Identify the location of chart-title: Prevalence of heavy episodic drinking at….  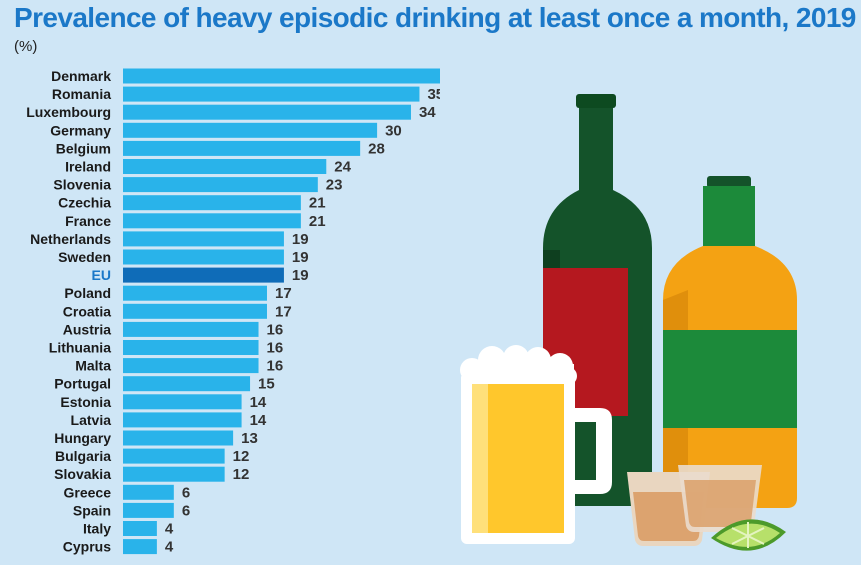
(435, 17).